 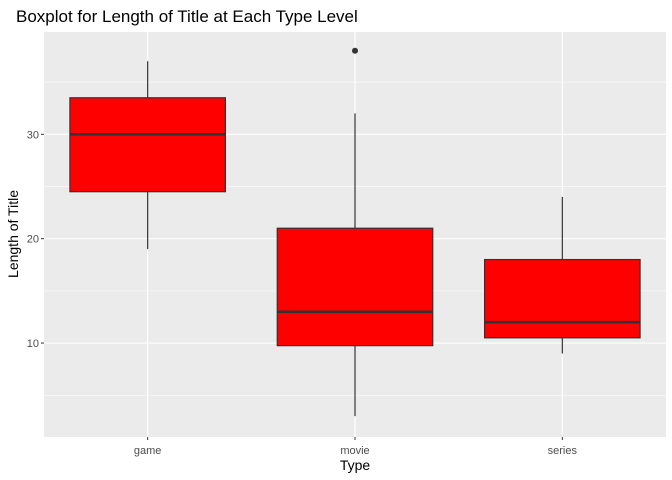 I want to click on box-game, so click(x=148, y=155).